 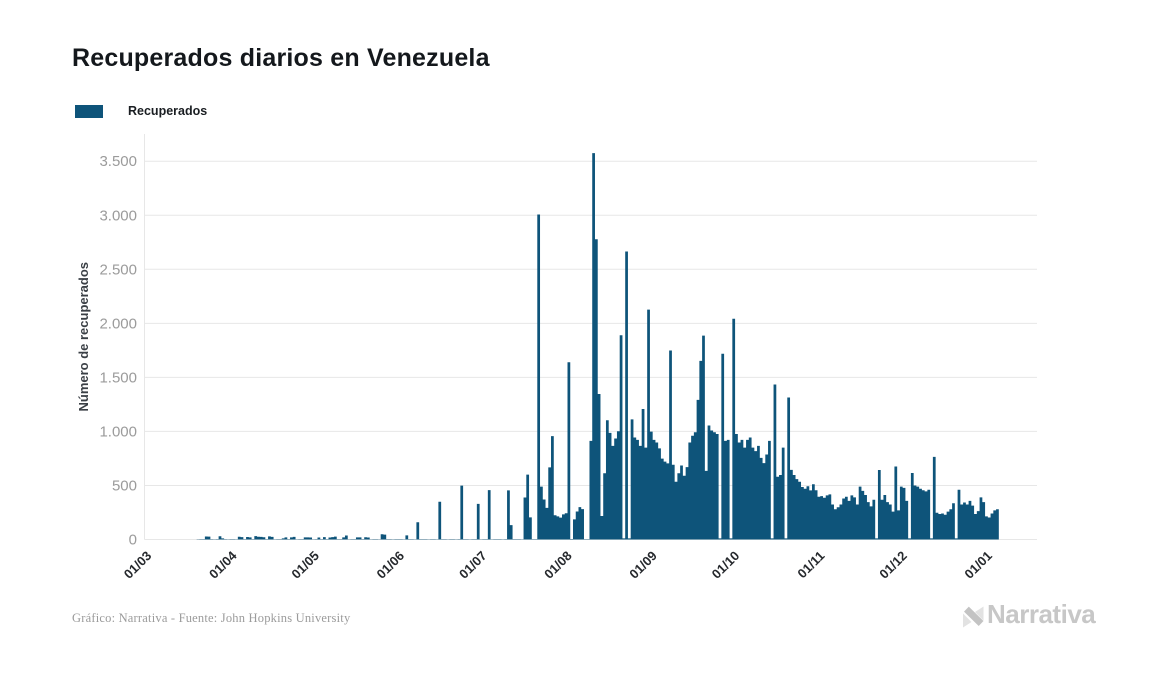 What do you see at coordinates (281, 58) in the screenshot?
I see `chart-title: Recuperados diarios en Venezuela` at bounding box center [281, 58].